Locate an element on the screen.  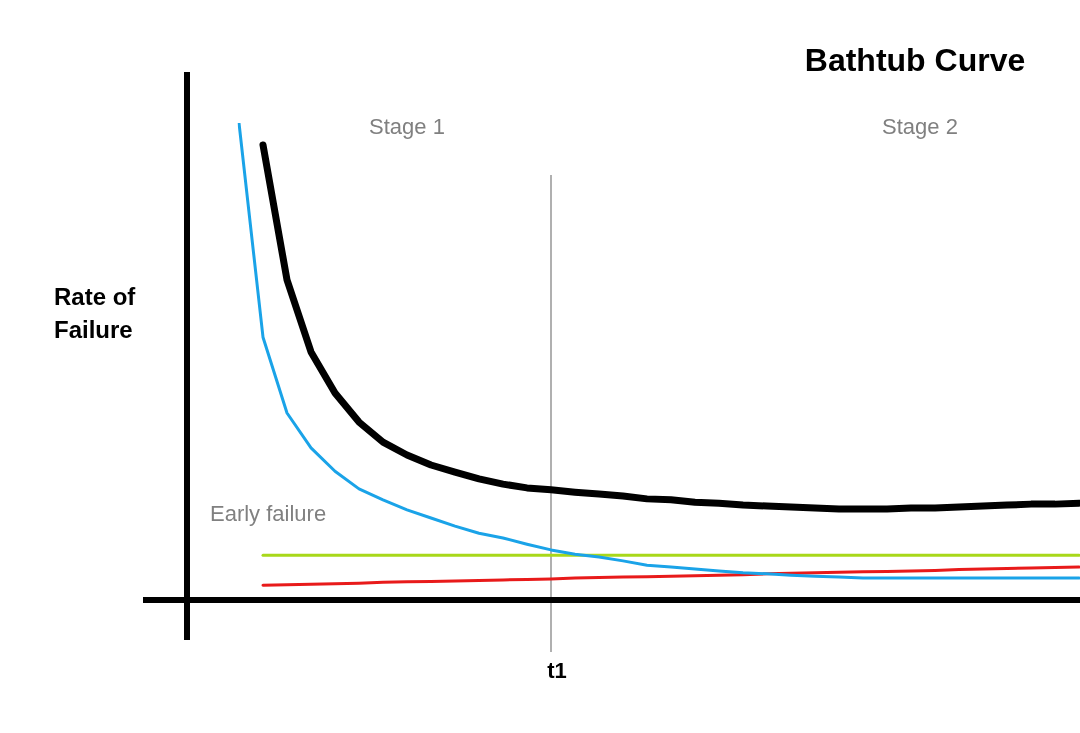
annotation: Stage 1 is located at coordinates (407, 127).